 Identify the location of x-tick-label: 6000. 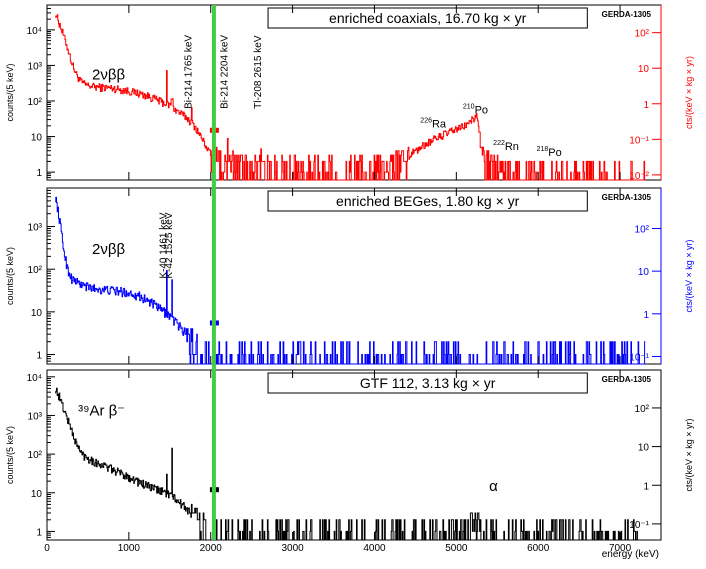
(538, 548).